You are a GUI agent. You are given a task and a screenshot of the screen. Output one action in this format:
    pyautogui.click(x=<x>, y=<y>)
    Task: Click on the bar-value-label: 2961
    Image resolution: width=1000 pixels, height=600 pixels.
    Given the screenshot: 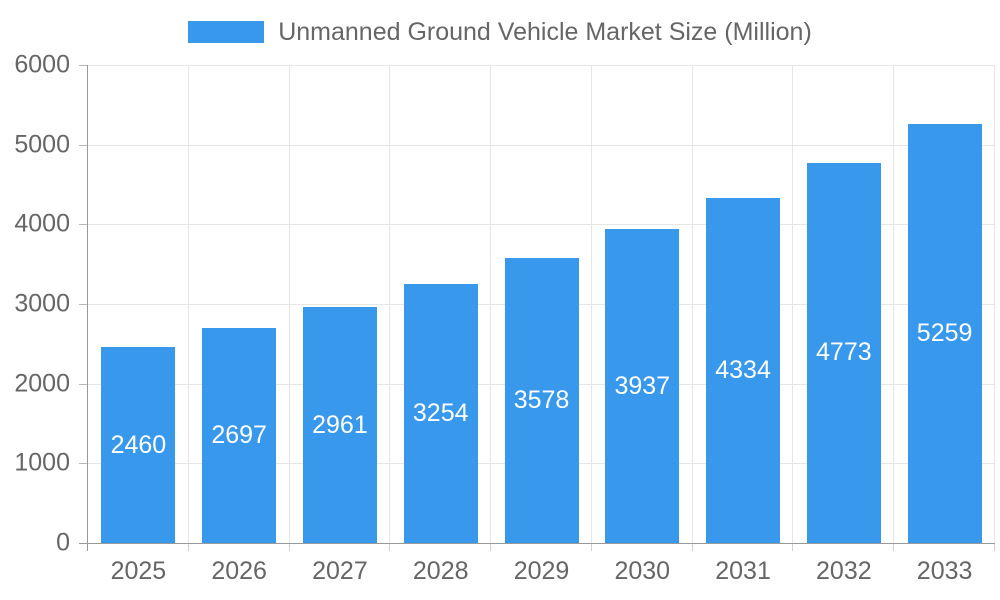 What is the action you would take?
    pyautogui.click(x=340, y=424)
    